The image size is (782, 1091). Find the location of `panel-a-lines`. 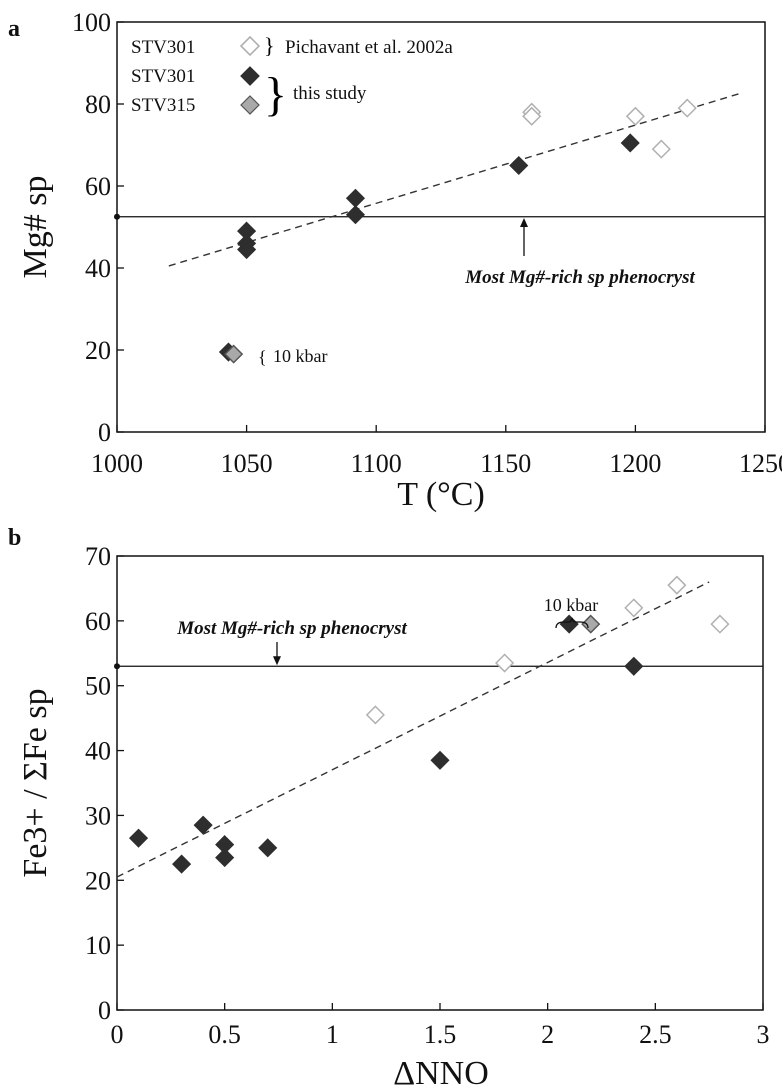

panel-a-lines is located at coordinates (439, 180).